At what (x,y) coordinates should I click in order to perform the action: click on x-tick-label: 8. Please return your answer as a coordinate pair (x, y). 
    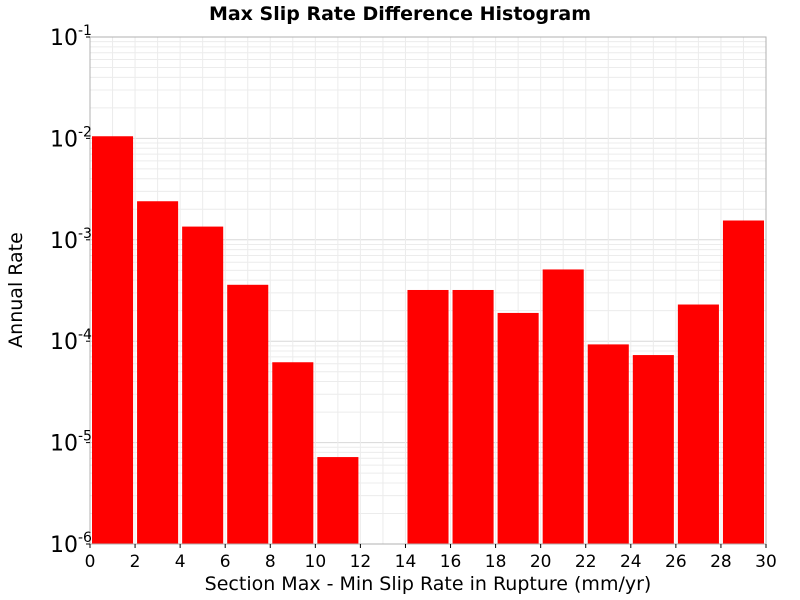
    Looking at the image, I should click on (270, 562).